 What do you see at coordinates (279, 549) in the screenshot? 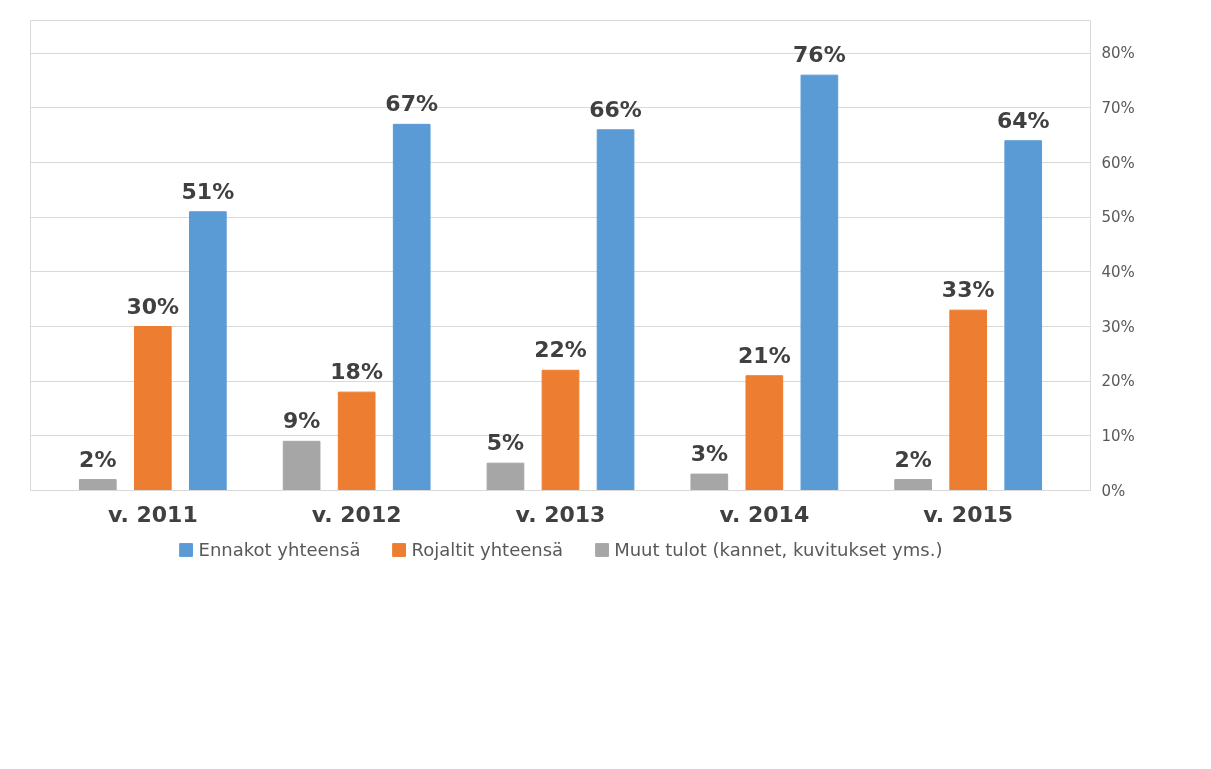
I see `legend-label: Ennakot yhteensä` at bounding box center [279, 549].